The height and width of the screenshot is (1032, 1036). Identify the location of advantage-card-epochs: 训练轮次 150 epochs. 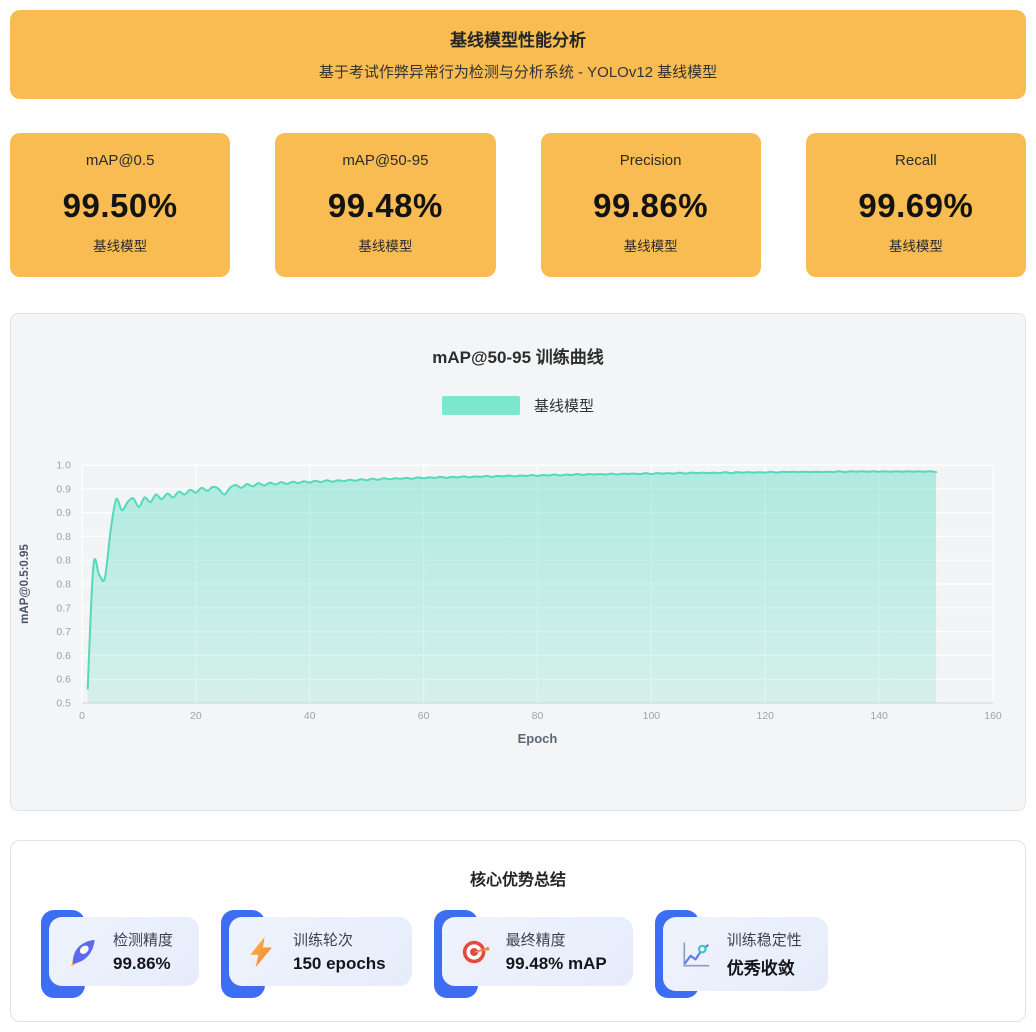
(316, 954).